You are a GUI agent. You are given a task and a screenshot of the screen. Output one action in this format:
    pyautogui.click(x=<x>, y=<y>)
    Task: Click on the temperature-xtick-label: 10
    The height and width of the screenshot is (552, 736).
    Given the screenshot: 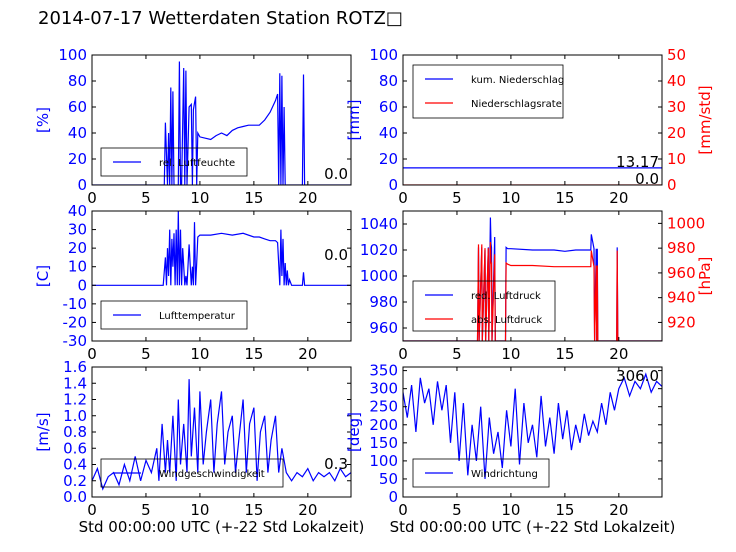 What is the action you would take?
    pyautogui.click(x=199, y=354)
    